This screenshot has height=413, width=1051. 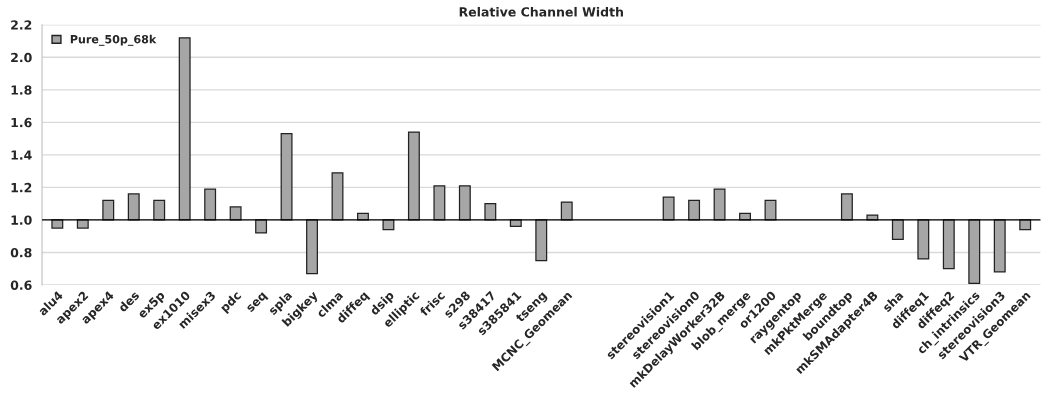 I want to click on y-tick-label: 0.8, so click(x=21, y=252).